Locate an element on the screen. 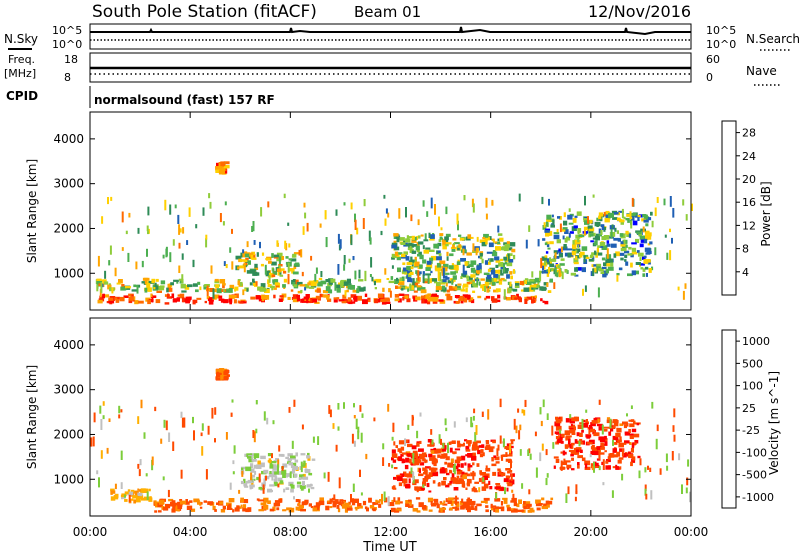  noise-panel-frame is located at coordinates (390, 36).